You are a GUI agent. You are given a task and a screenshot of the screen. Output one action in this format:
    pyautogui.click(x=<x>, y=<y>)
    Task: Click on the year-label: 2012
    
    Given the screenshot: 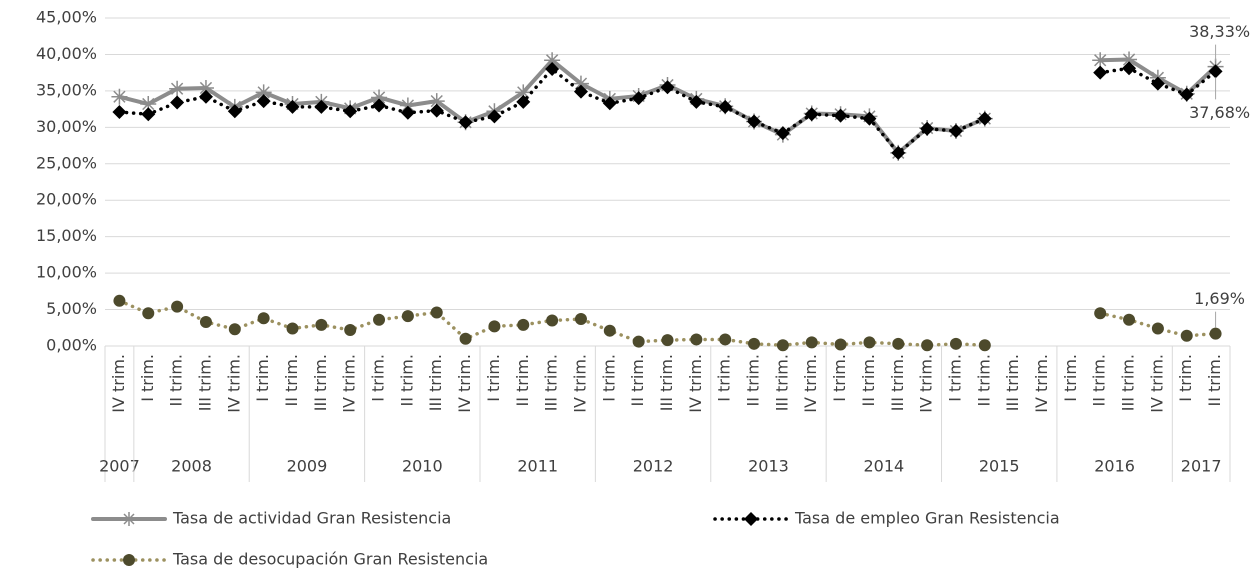 What is the action you would take?
    pyautogui.click(x=653, y=466)
    